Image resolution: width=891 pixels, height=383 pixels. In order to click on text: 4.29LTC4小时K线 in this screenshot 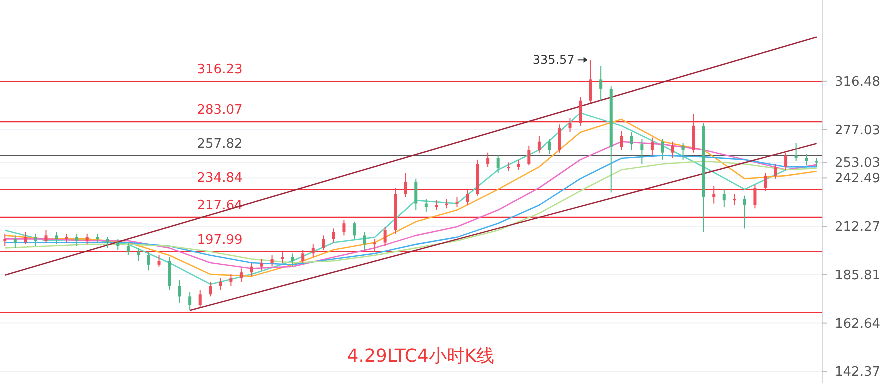, I will do `click(421, 356)`.